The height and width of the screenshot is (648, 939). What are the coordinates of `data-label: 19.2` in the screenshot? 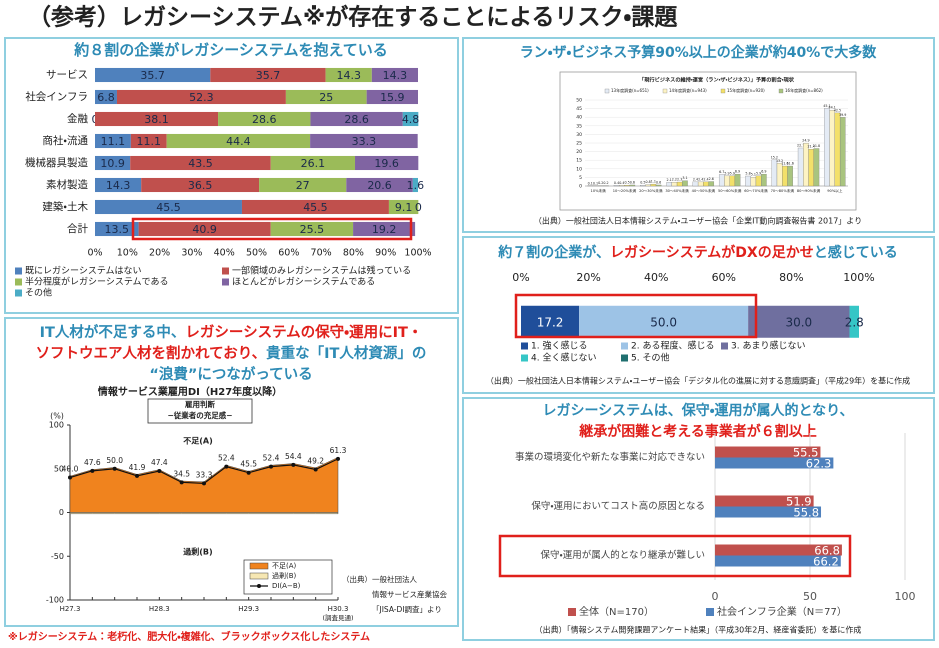 It's located at (384, 229).